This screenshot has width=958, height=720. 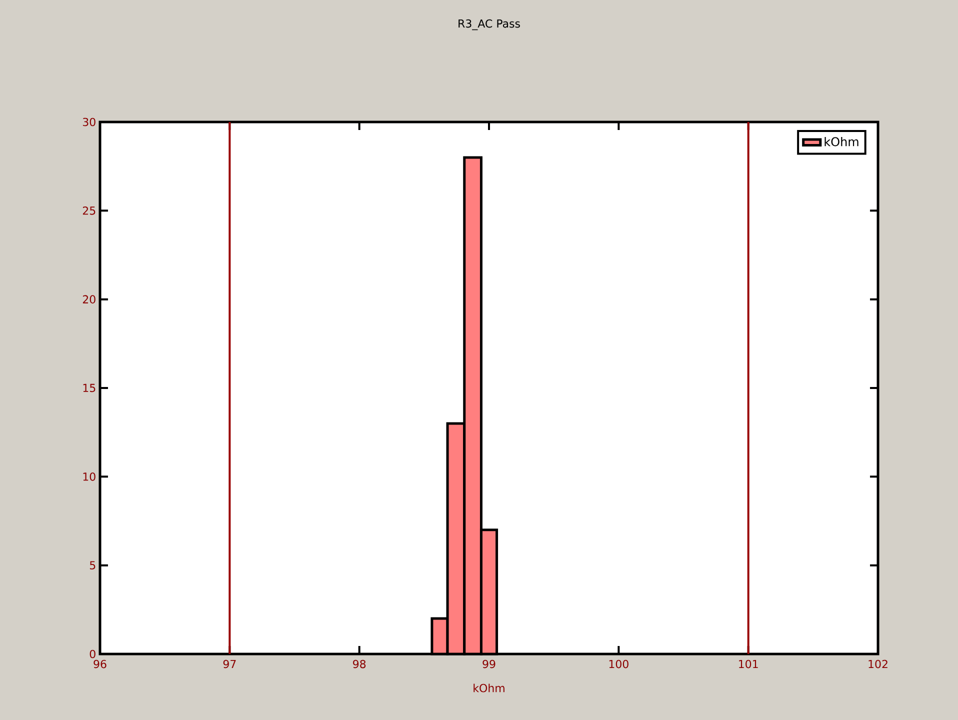 What do you see at coordinates (618, 664) in the screenshot?
I see `x-tick-label: 100` at bounding box center [618, 664].